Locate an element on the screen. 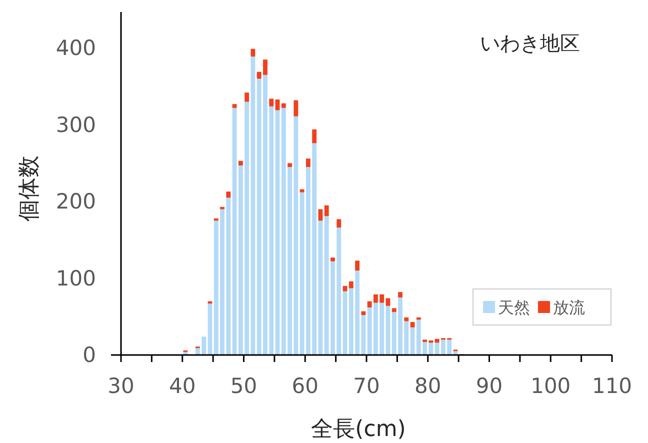 This screenshot has height=443, width=648. y-tick-label: 200 is located at coordinates (76, 202).